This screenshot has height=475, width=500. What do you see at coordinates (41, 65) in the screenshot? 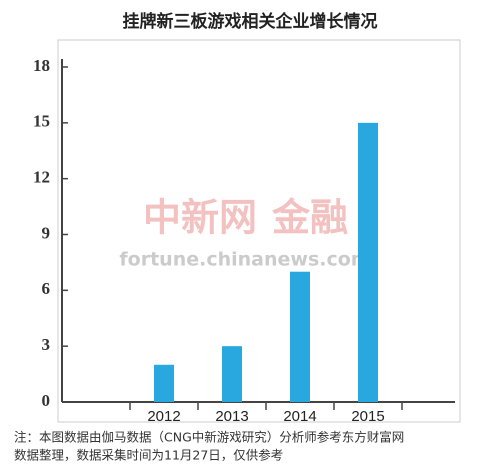
I see `y-tick-label: 18` at bounding box center [41, 65].